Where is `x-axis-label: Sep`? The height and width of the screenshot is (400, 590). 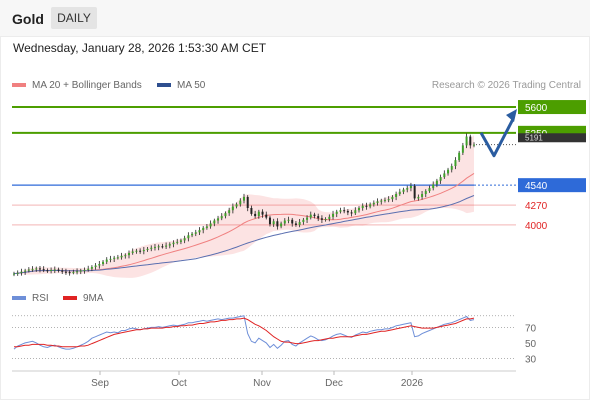 x-axis-label: Sep is located at coordinates (100, 383).